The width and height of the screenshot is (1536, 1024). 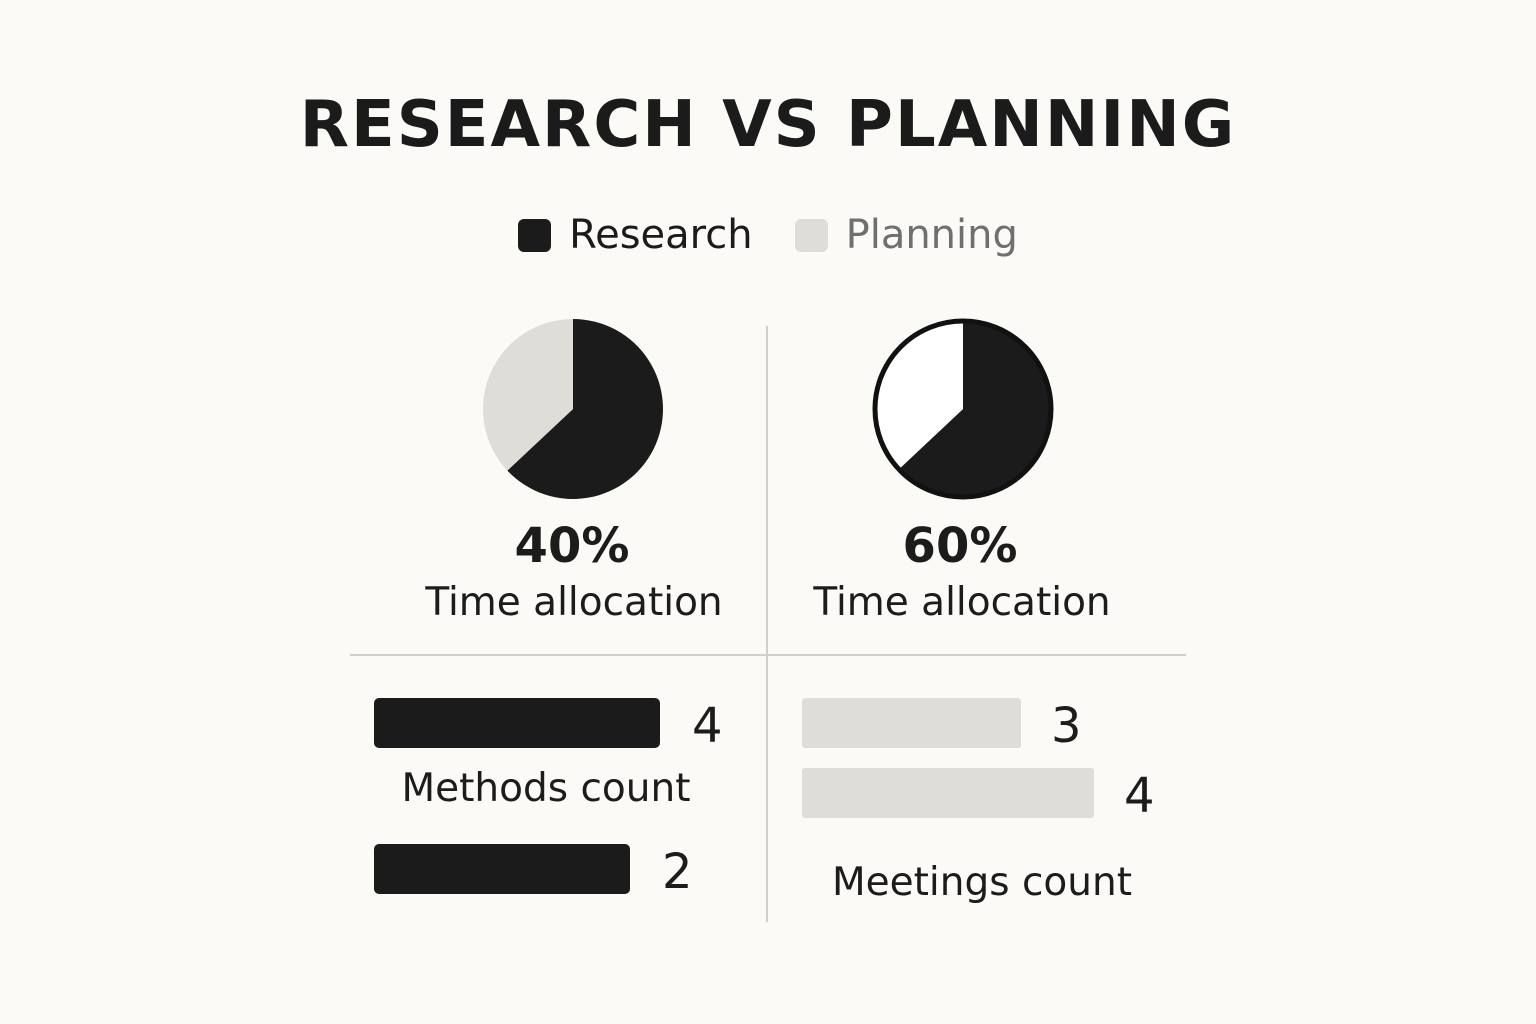 I want to click on legend-swatch-research, so click(x=535, y=235).